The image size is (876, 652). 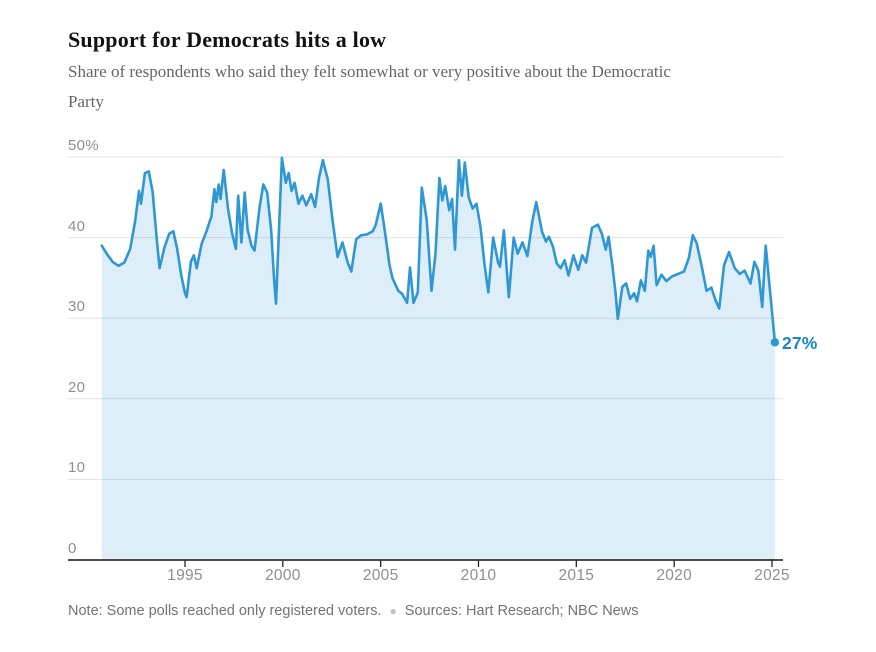 What do you see at coordinates (521, 611) in the screenshot?
I see `sources-text: Sources: Hart Research; NBC News` at bounding box center [521, 611].